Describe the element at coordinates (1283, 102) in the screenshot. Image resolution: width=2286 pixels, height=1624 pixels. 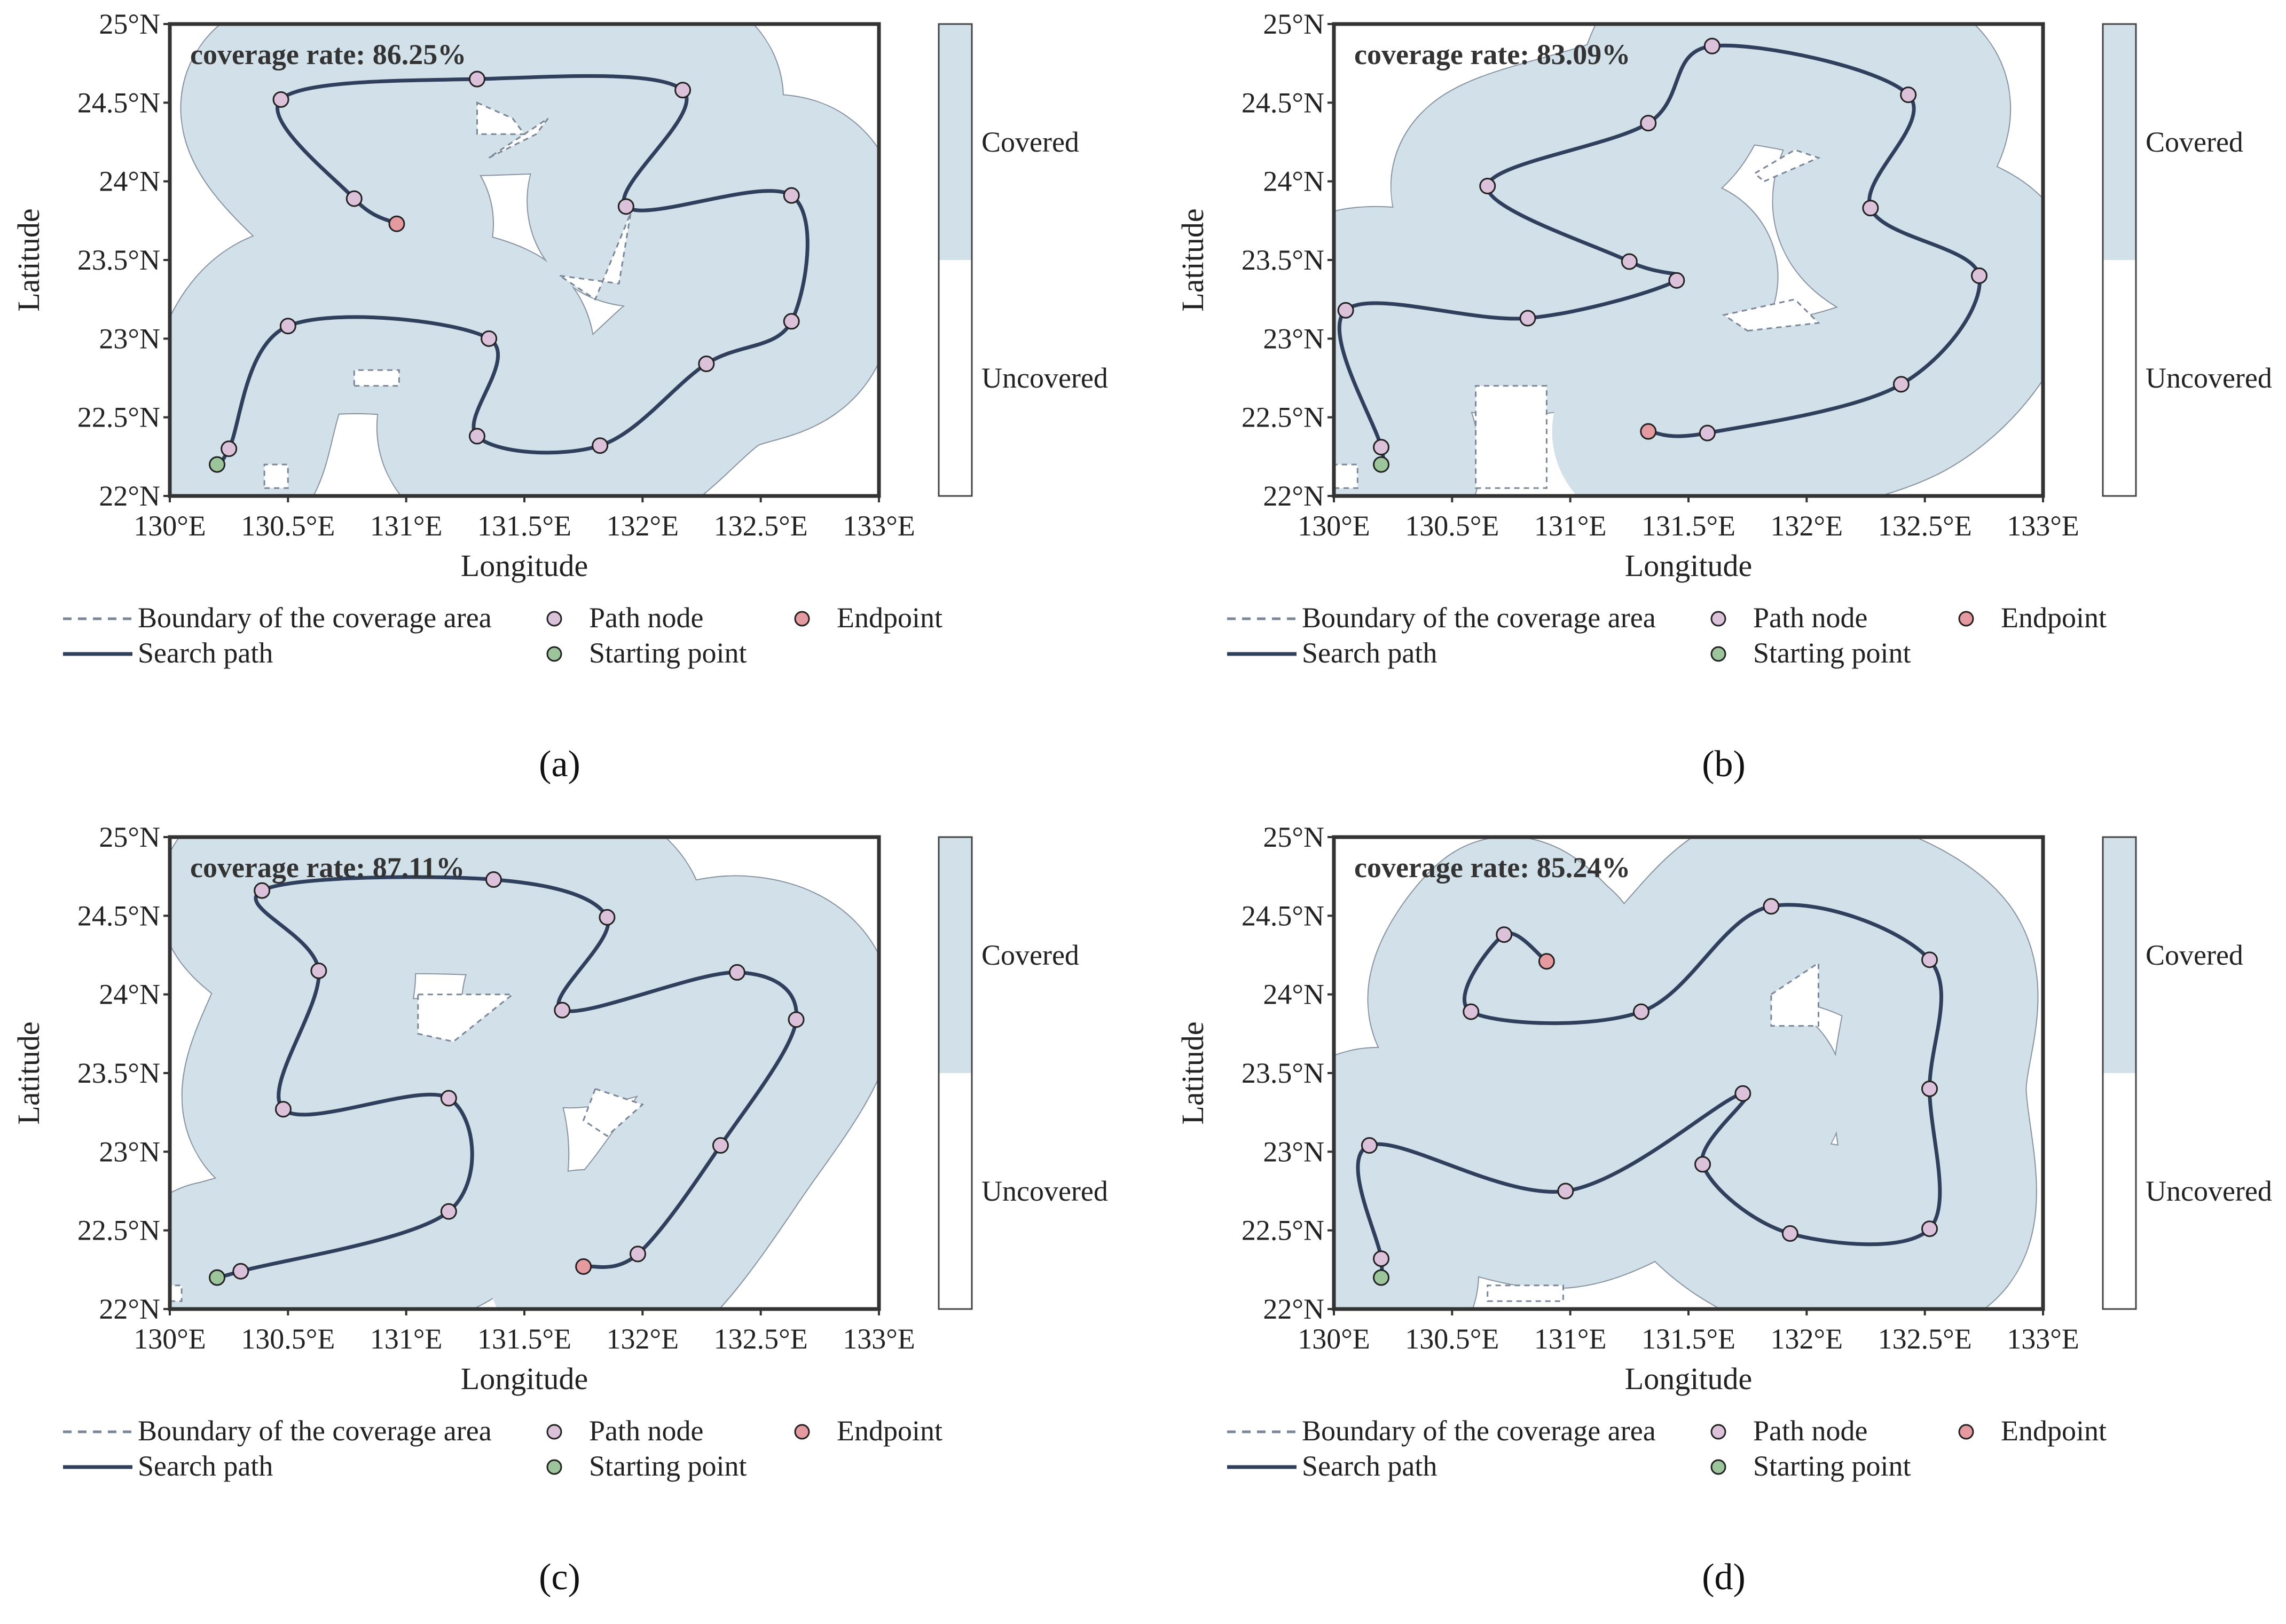
I see `y-tick-label: 24.5°N` at that location.